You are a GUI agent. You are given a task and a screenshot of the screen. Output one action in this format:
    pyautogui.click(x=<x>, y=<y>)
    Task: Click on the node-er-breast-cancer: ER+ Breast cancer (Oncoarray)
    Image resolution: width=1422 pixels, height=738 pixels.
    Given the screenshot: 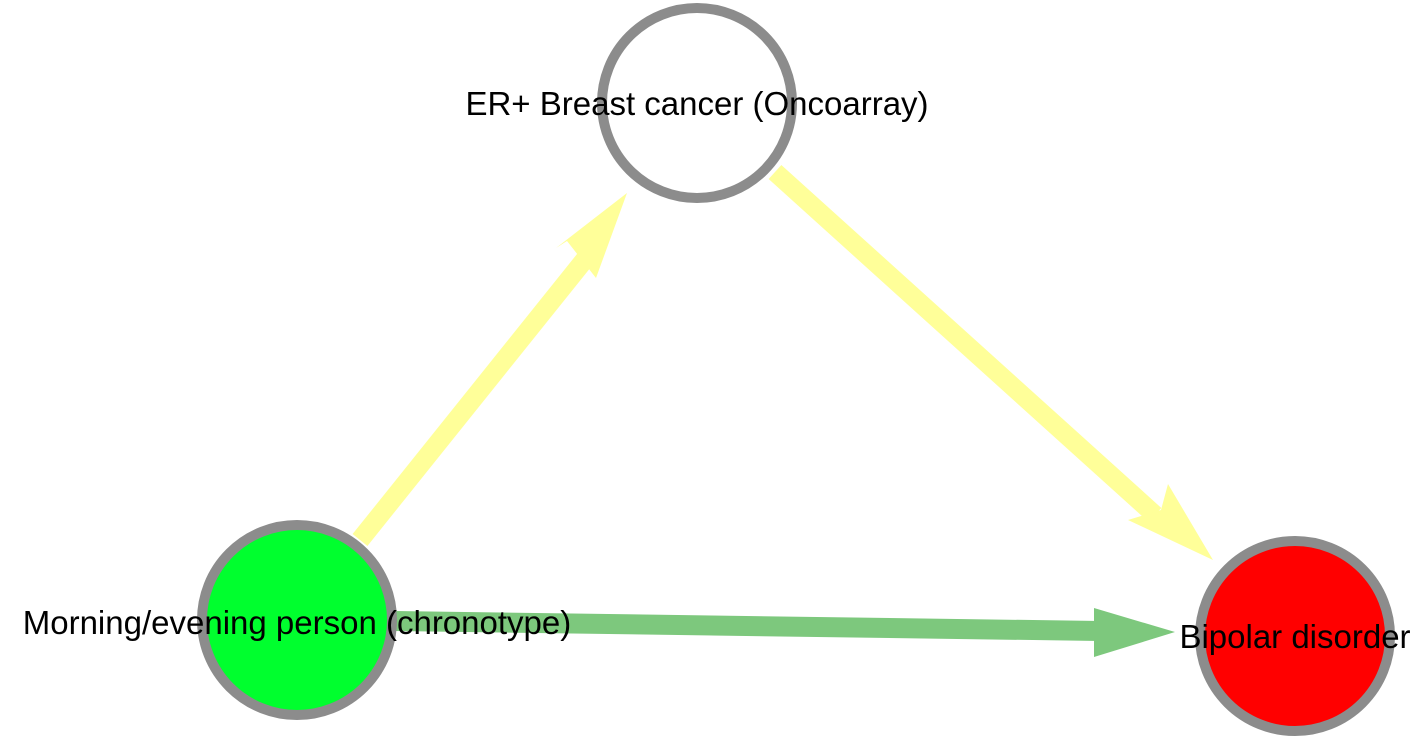 What is the action you would take?
    pyautogui.click(x=697, y=103)
    